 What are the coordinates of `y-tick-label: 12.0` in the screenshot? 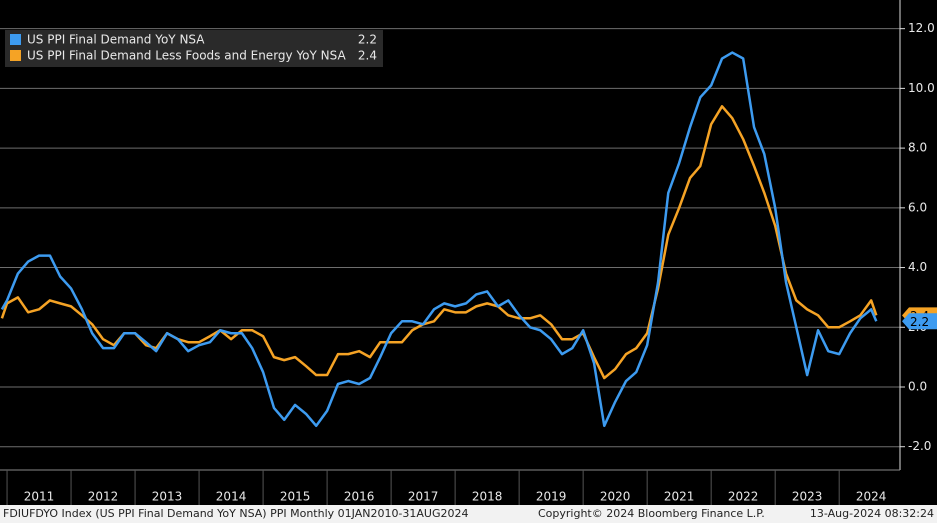 It's located at (921, 28).